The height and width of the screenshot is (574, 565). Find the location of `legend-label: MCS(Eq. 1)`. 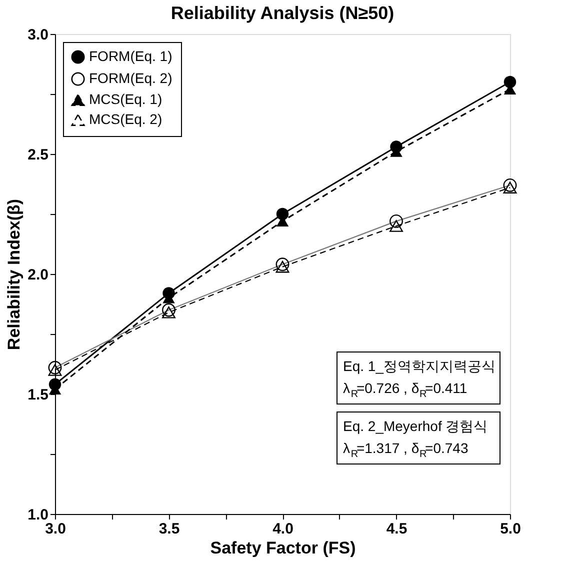

legend-label: MCS(Eq. 1) is located at coordinates (125, 99).